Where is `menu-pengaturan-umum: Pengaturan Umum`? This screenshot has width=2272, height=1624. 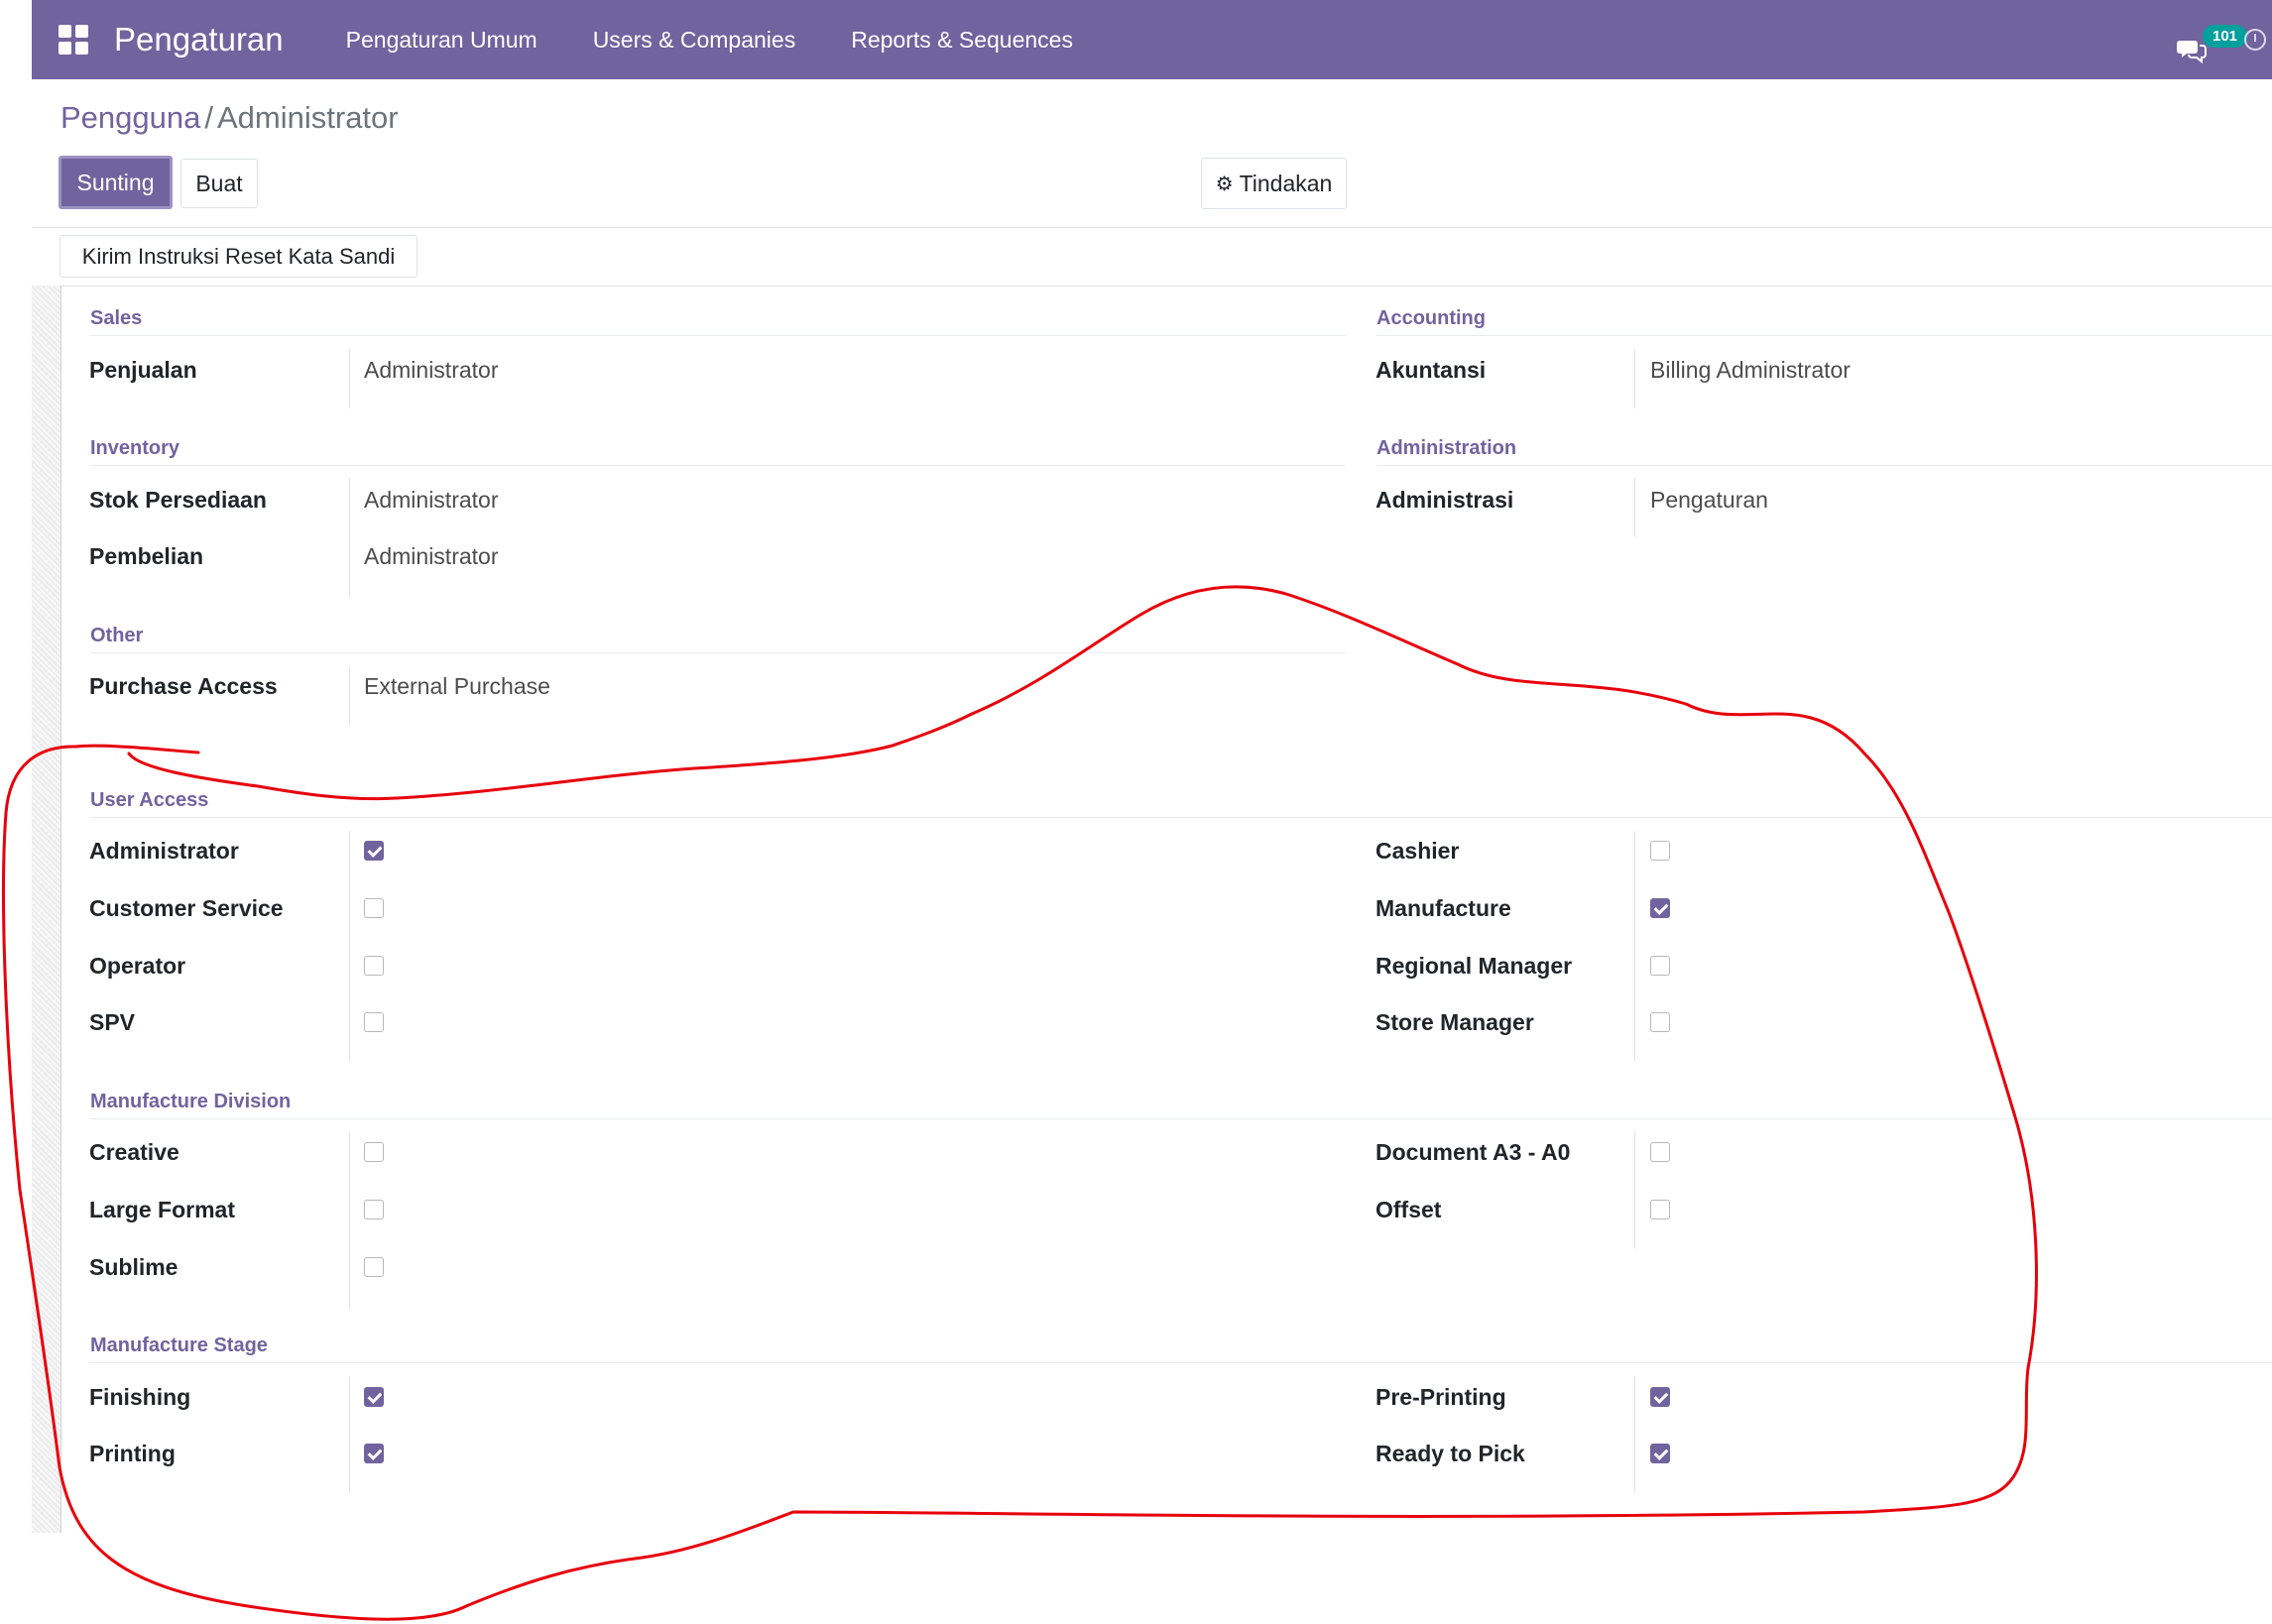
menu-pengaturan-umum: Pengaturan Umum is located at coordinates (441, 39).